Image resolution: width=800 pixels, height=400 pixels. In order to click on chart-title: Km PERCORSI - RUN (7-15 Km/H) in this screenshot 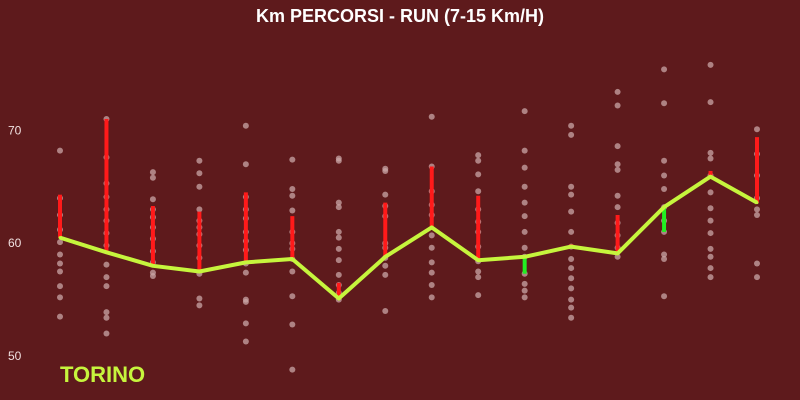, I will do `click(400, 16)`.